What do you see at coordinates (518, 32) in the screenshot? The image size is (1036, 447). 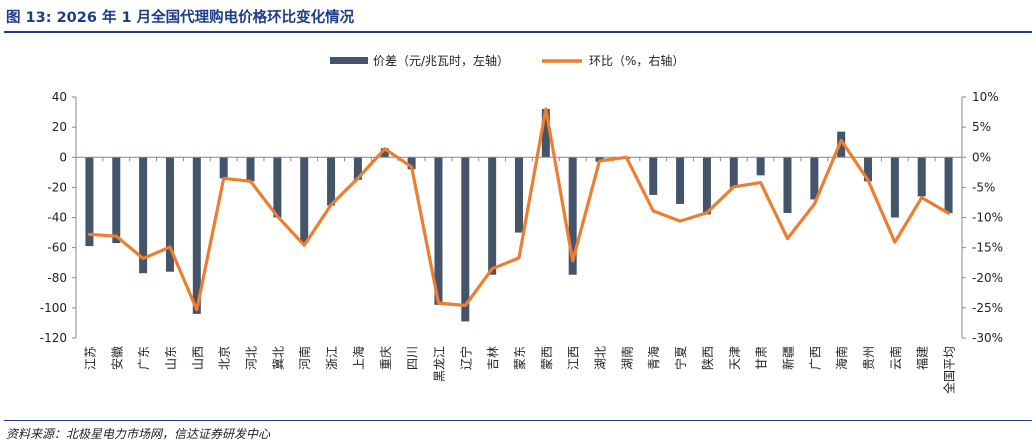 I see `title-rule` at bounding box center [518, 32].